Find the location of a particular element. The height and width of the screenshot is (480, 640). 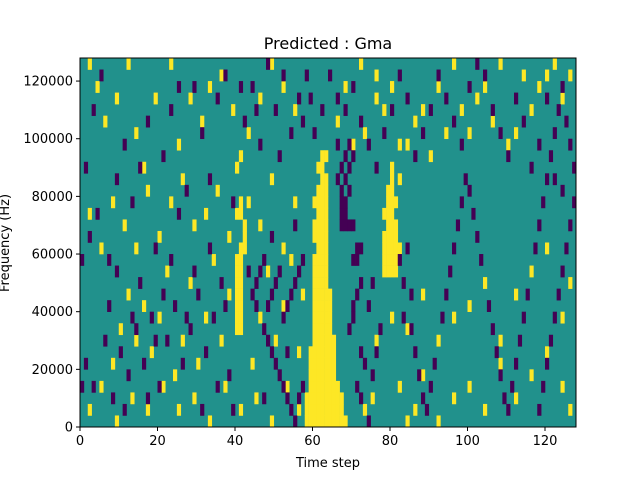

y-tick-label: 20000 is located at coordinates (52, 370).